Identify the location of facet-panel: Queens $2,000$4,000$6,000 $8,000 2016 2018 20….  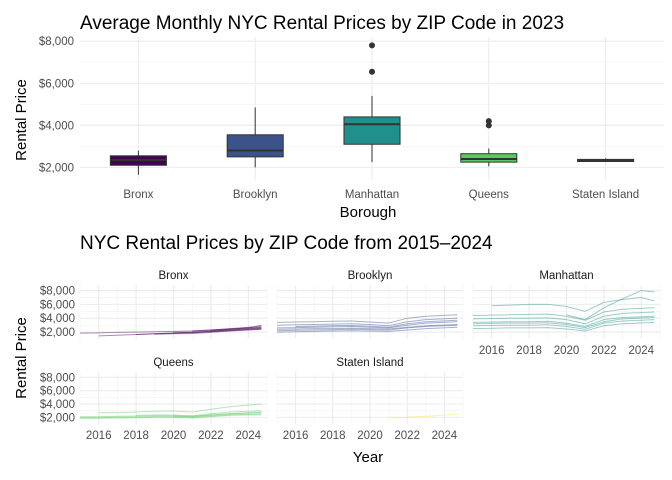
(154, 399).